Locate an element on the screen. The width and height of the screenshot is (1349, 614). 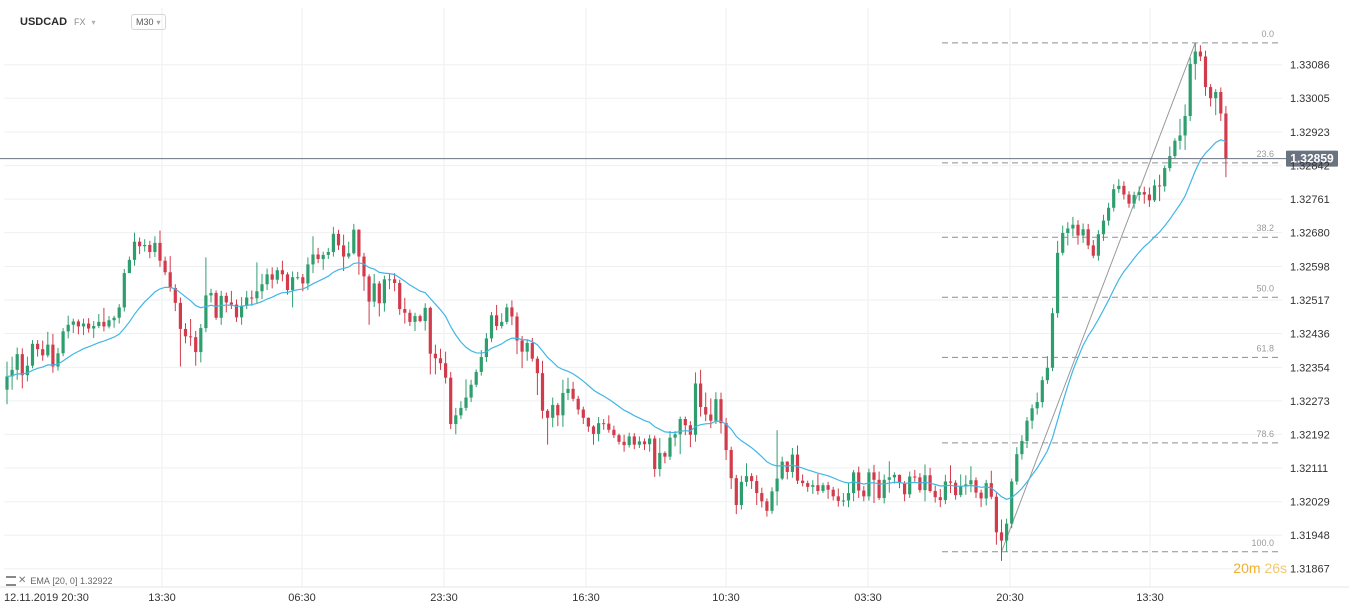
current-price-label: 1.32859 is located at coordinates (1312, 159).